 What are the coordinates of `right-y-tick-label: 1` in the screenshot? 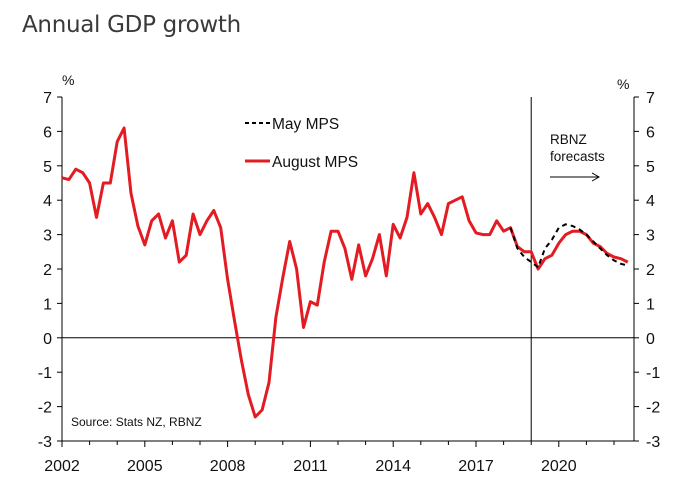 It's located at (650, 304).